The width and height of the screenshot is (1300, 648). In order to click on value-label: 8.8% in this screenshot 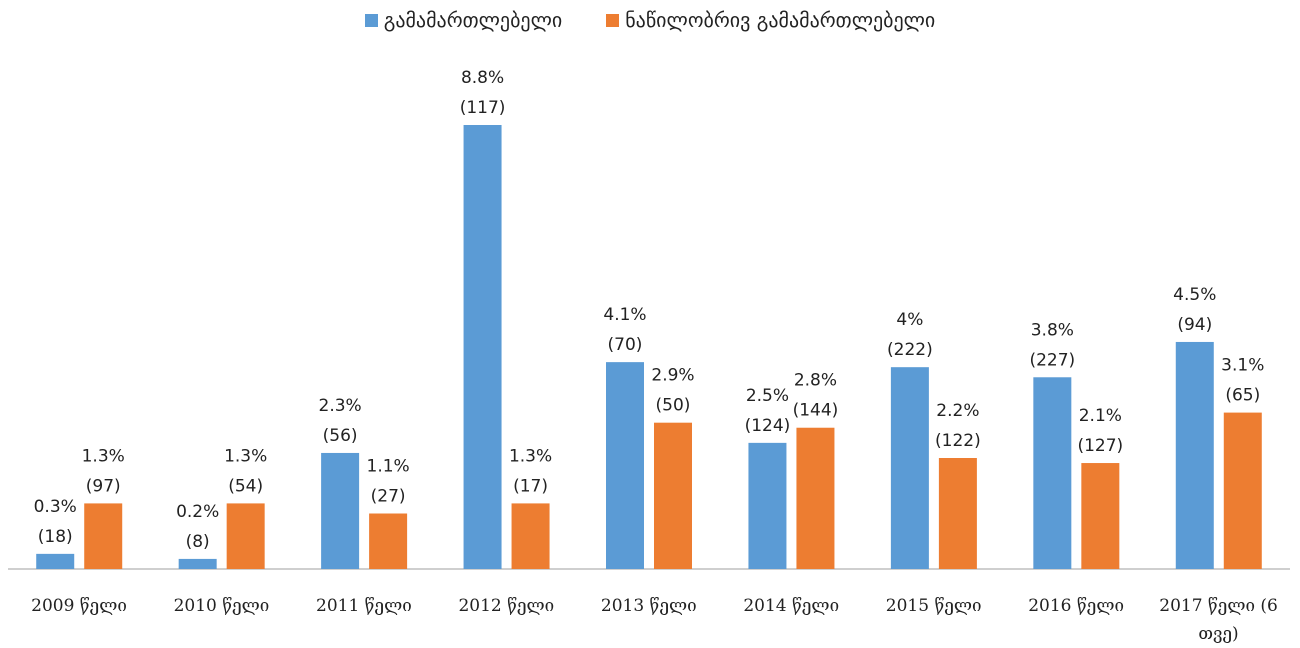, I will do `click(482, 78)`.